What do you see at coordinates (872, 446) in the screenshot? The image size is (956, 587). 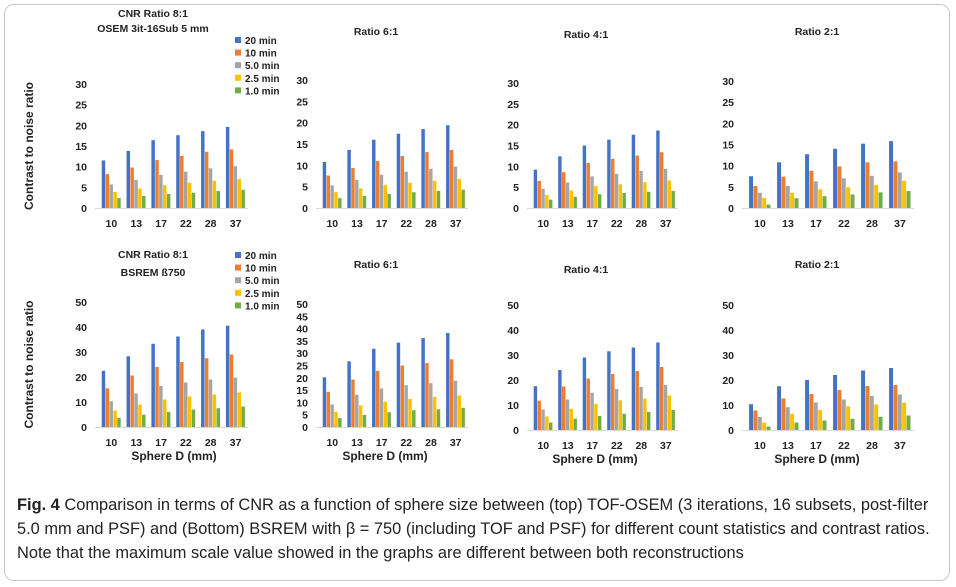 I see `x-tick-label: 28` at bounding box center [872, 446].